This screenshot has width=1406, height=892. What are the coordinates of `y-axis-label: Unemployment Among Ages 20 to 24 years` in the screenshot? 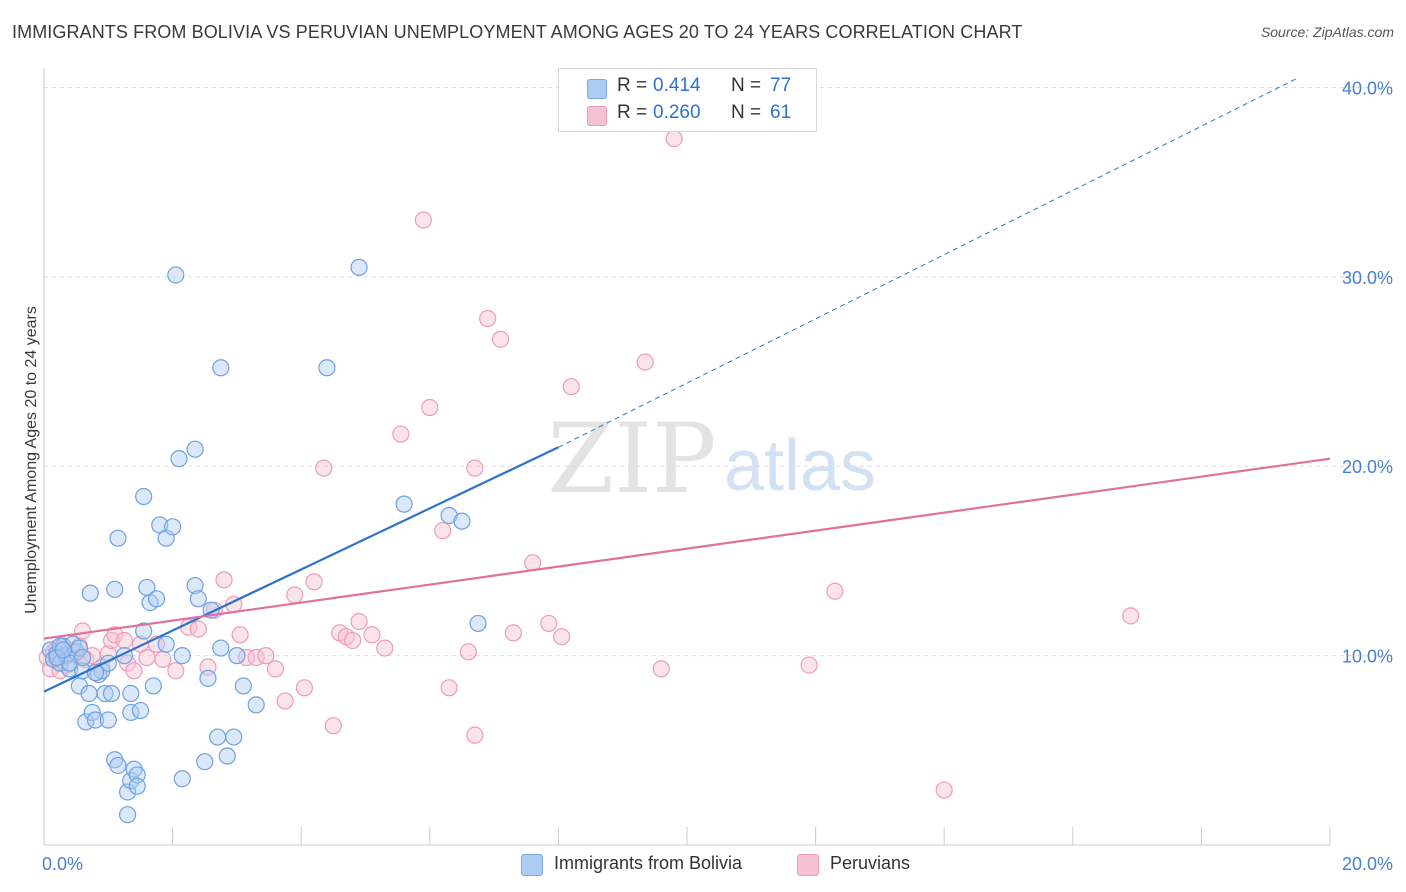 It's located at (31, 460).